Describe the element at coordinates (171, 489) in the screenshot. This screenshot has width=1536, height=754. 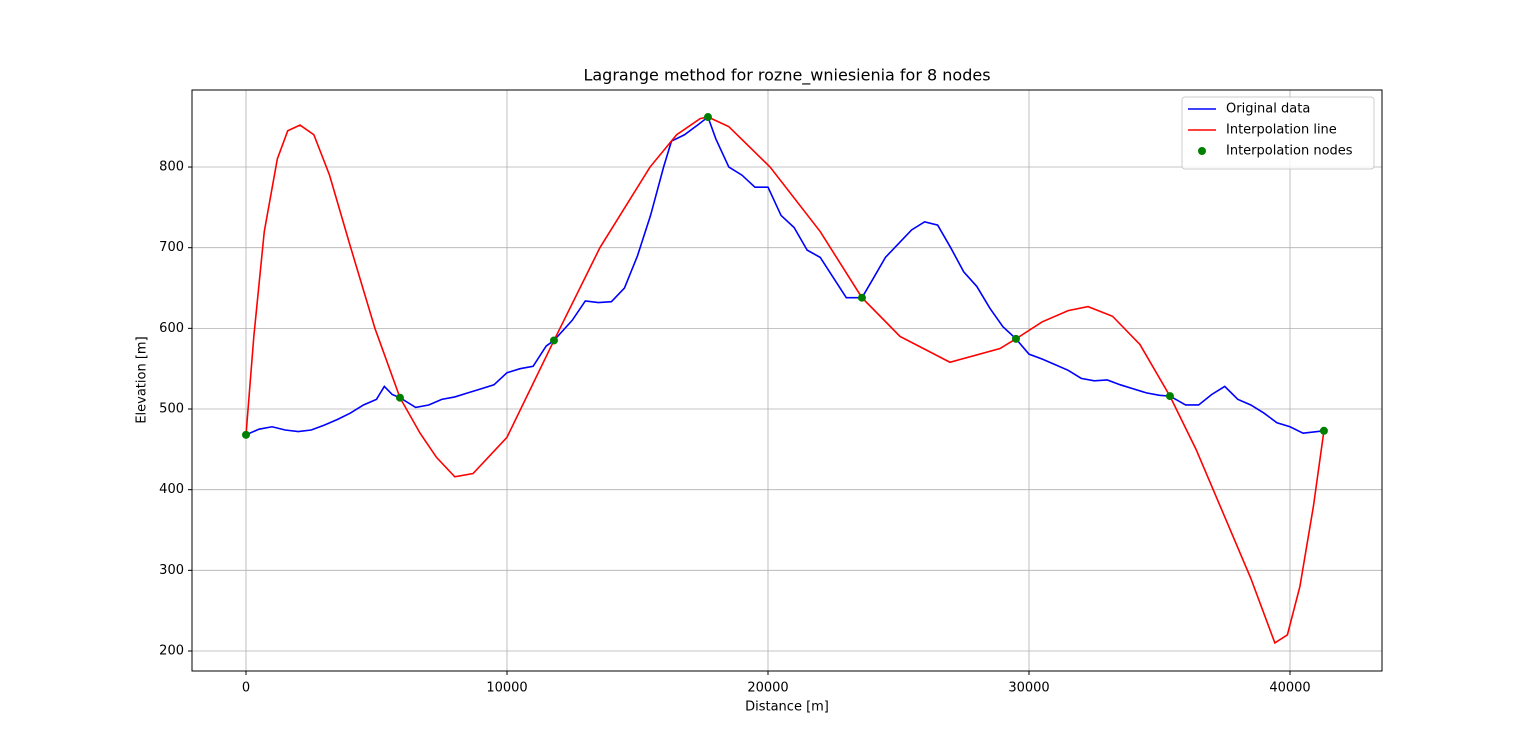
I see `y-tick-label: 400` at that location.